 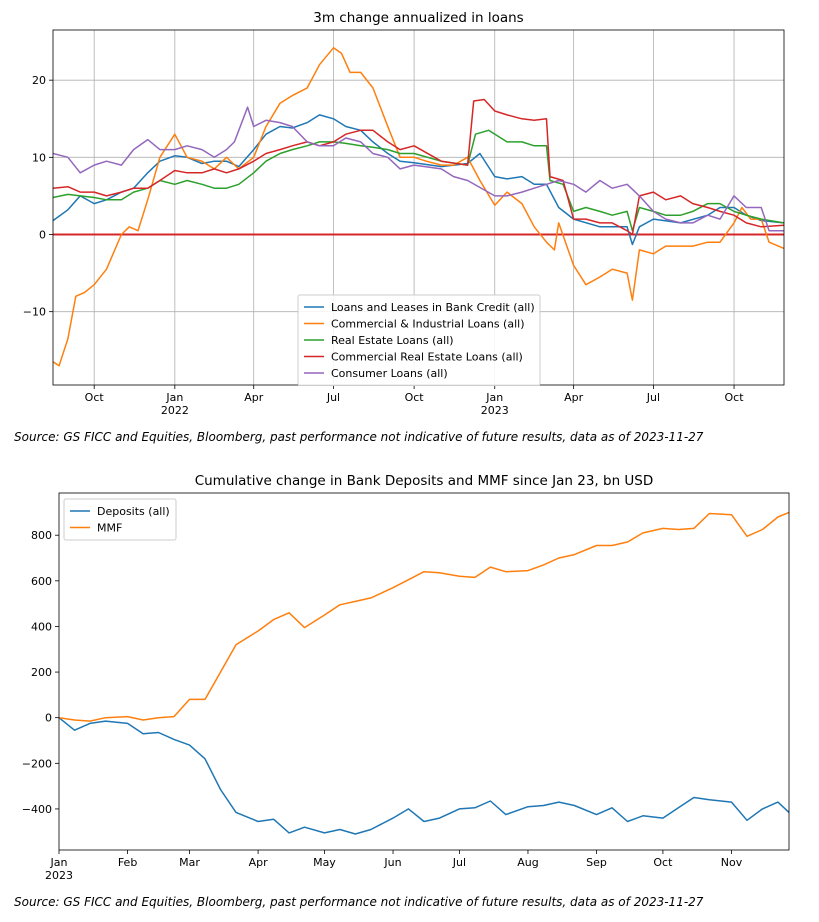 I want to click on chart-title: 3m change annualized in loans, so click(x=418, y=18).